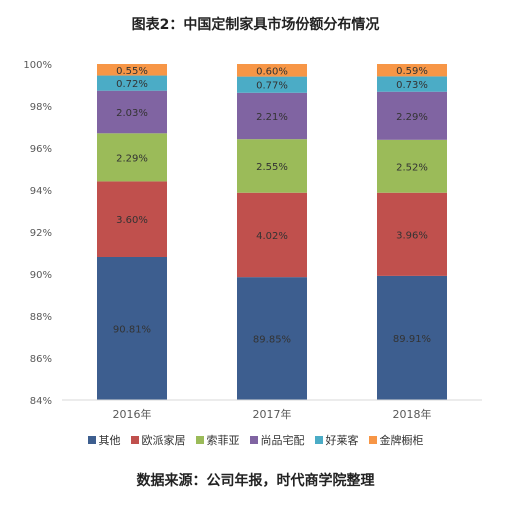 The width and height of the screenshot is (511, 507). I want to click on data-label: 0.72%, so click(132, 84).